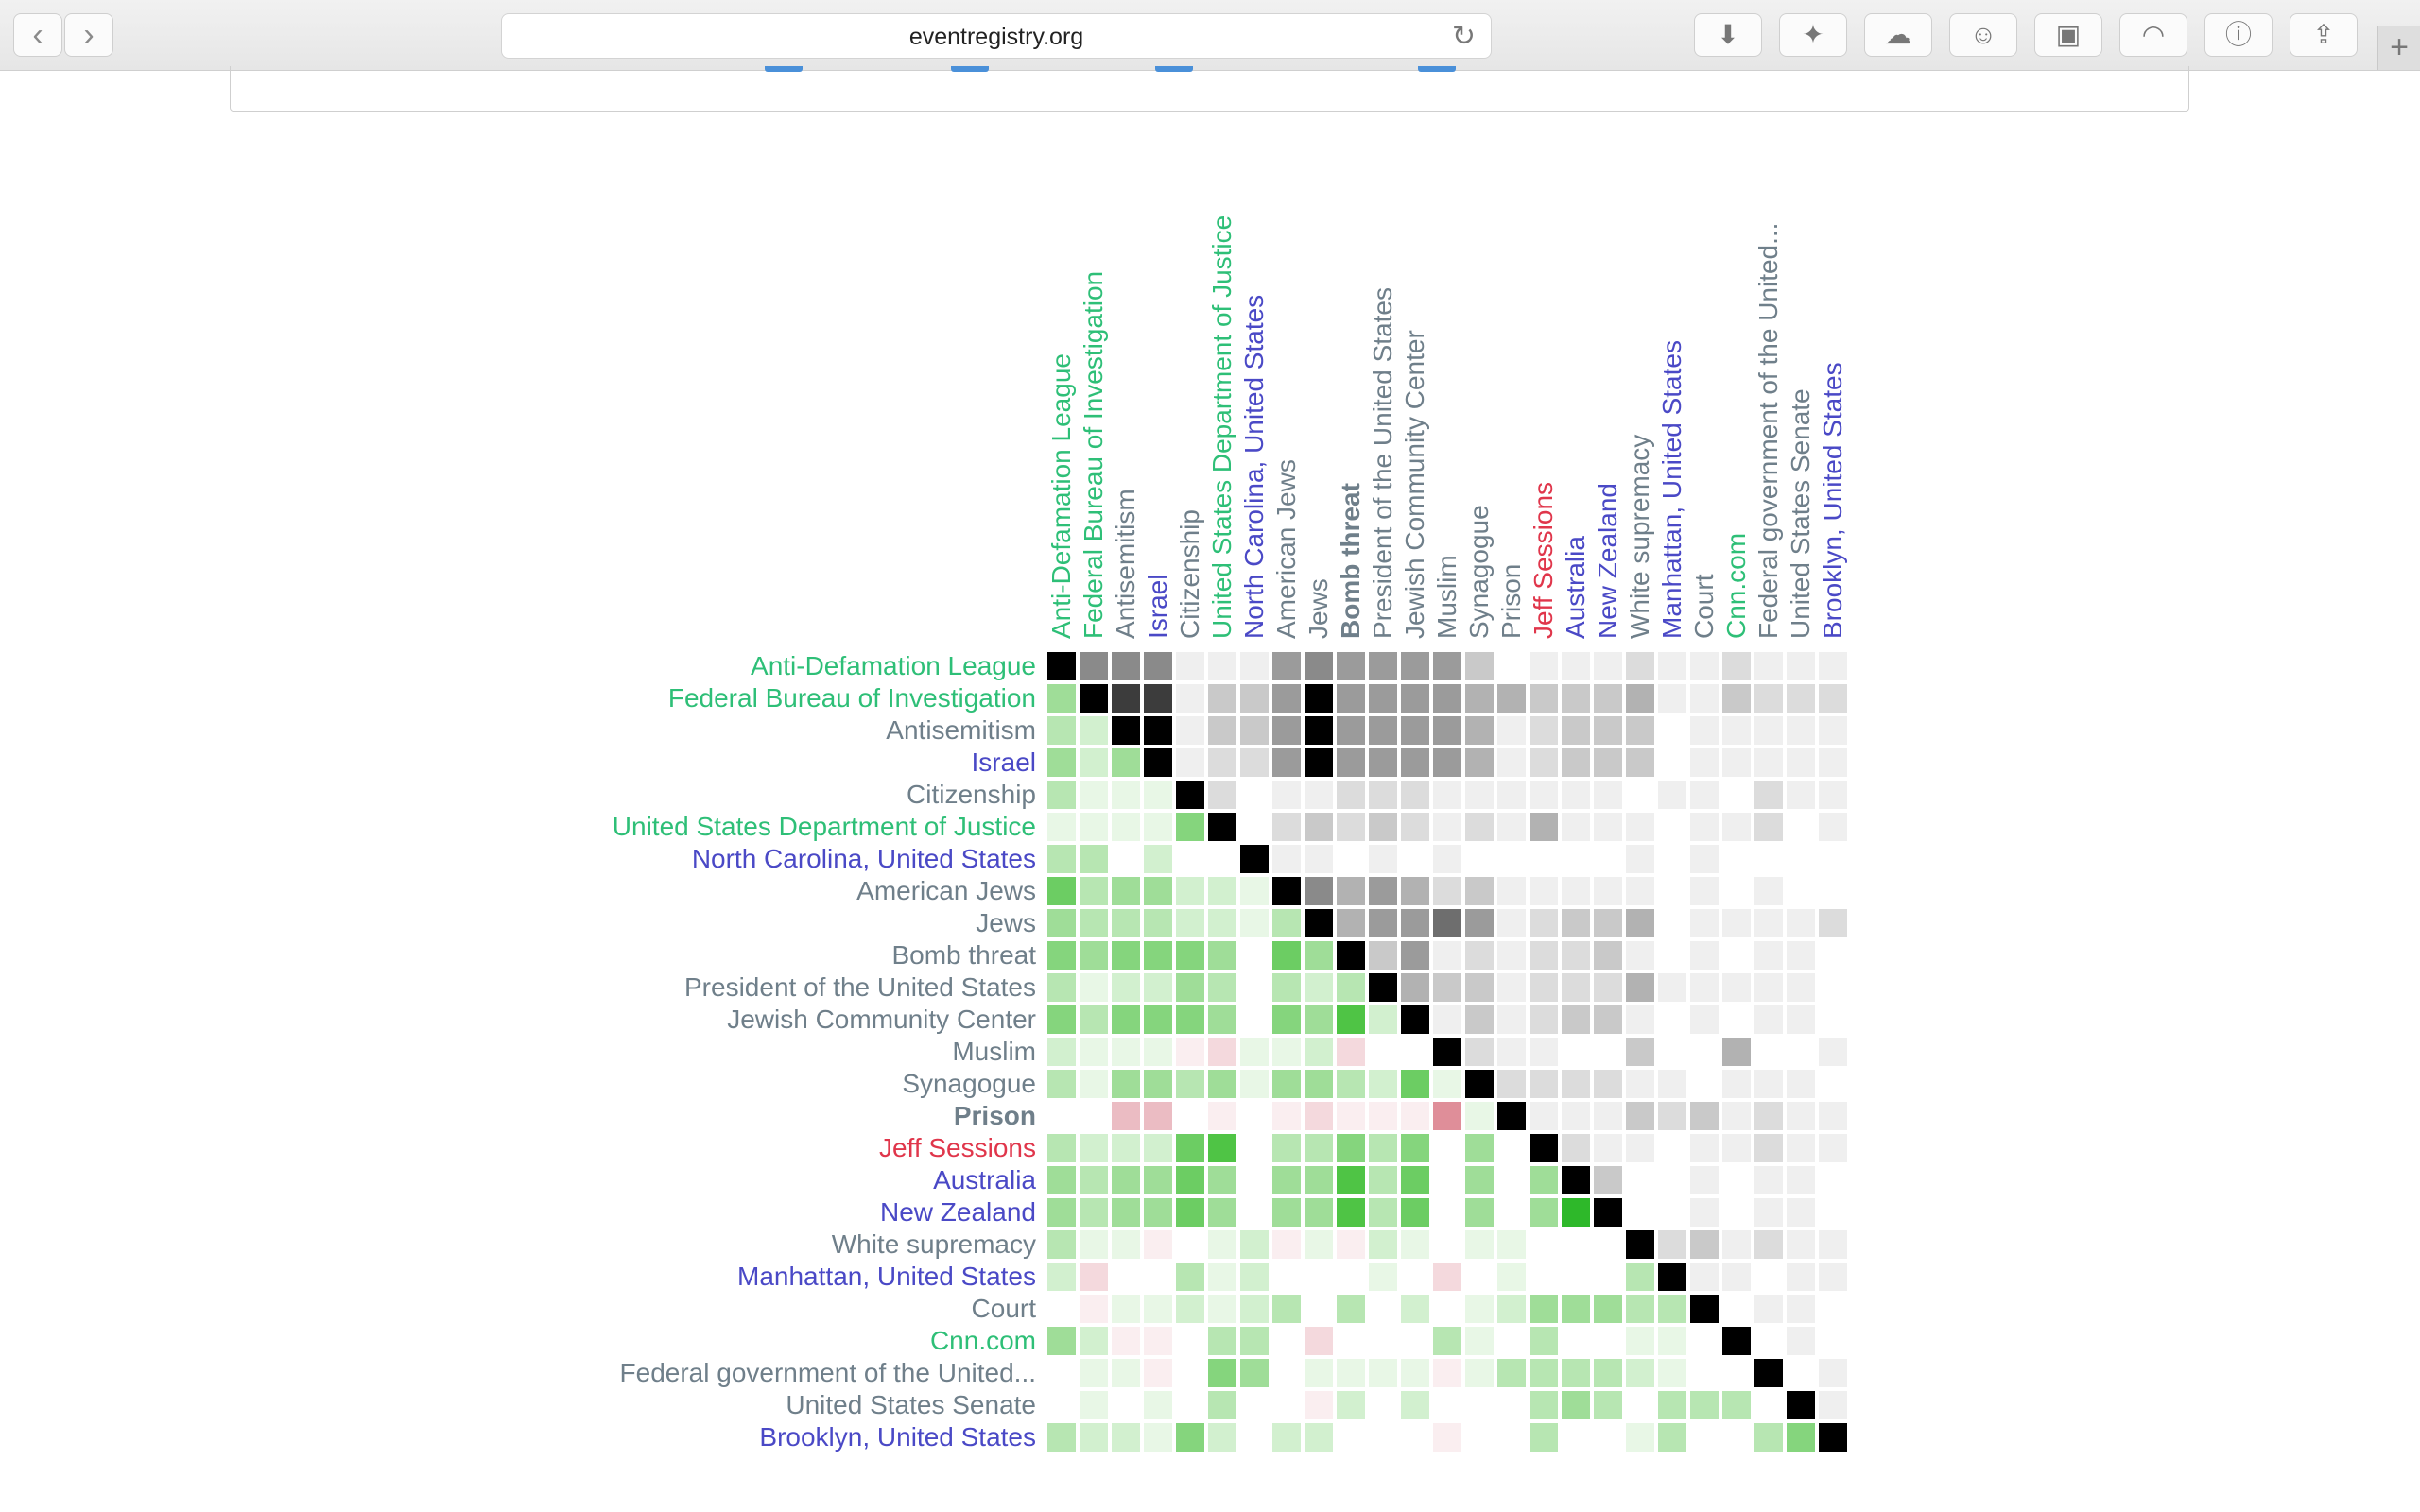 The width and height of the screenshot is (2420, 1512). I want to click on column-label: Court, so click(1704, 606).